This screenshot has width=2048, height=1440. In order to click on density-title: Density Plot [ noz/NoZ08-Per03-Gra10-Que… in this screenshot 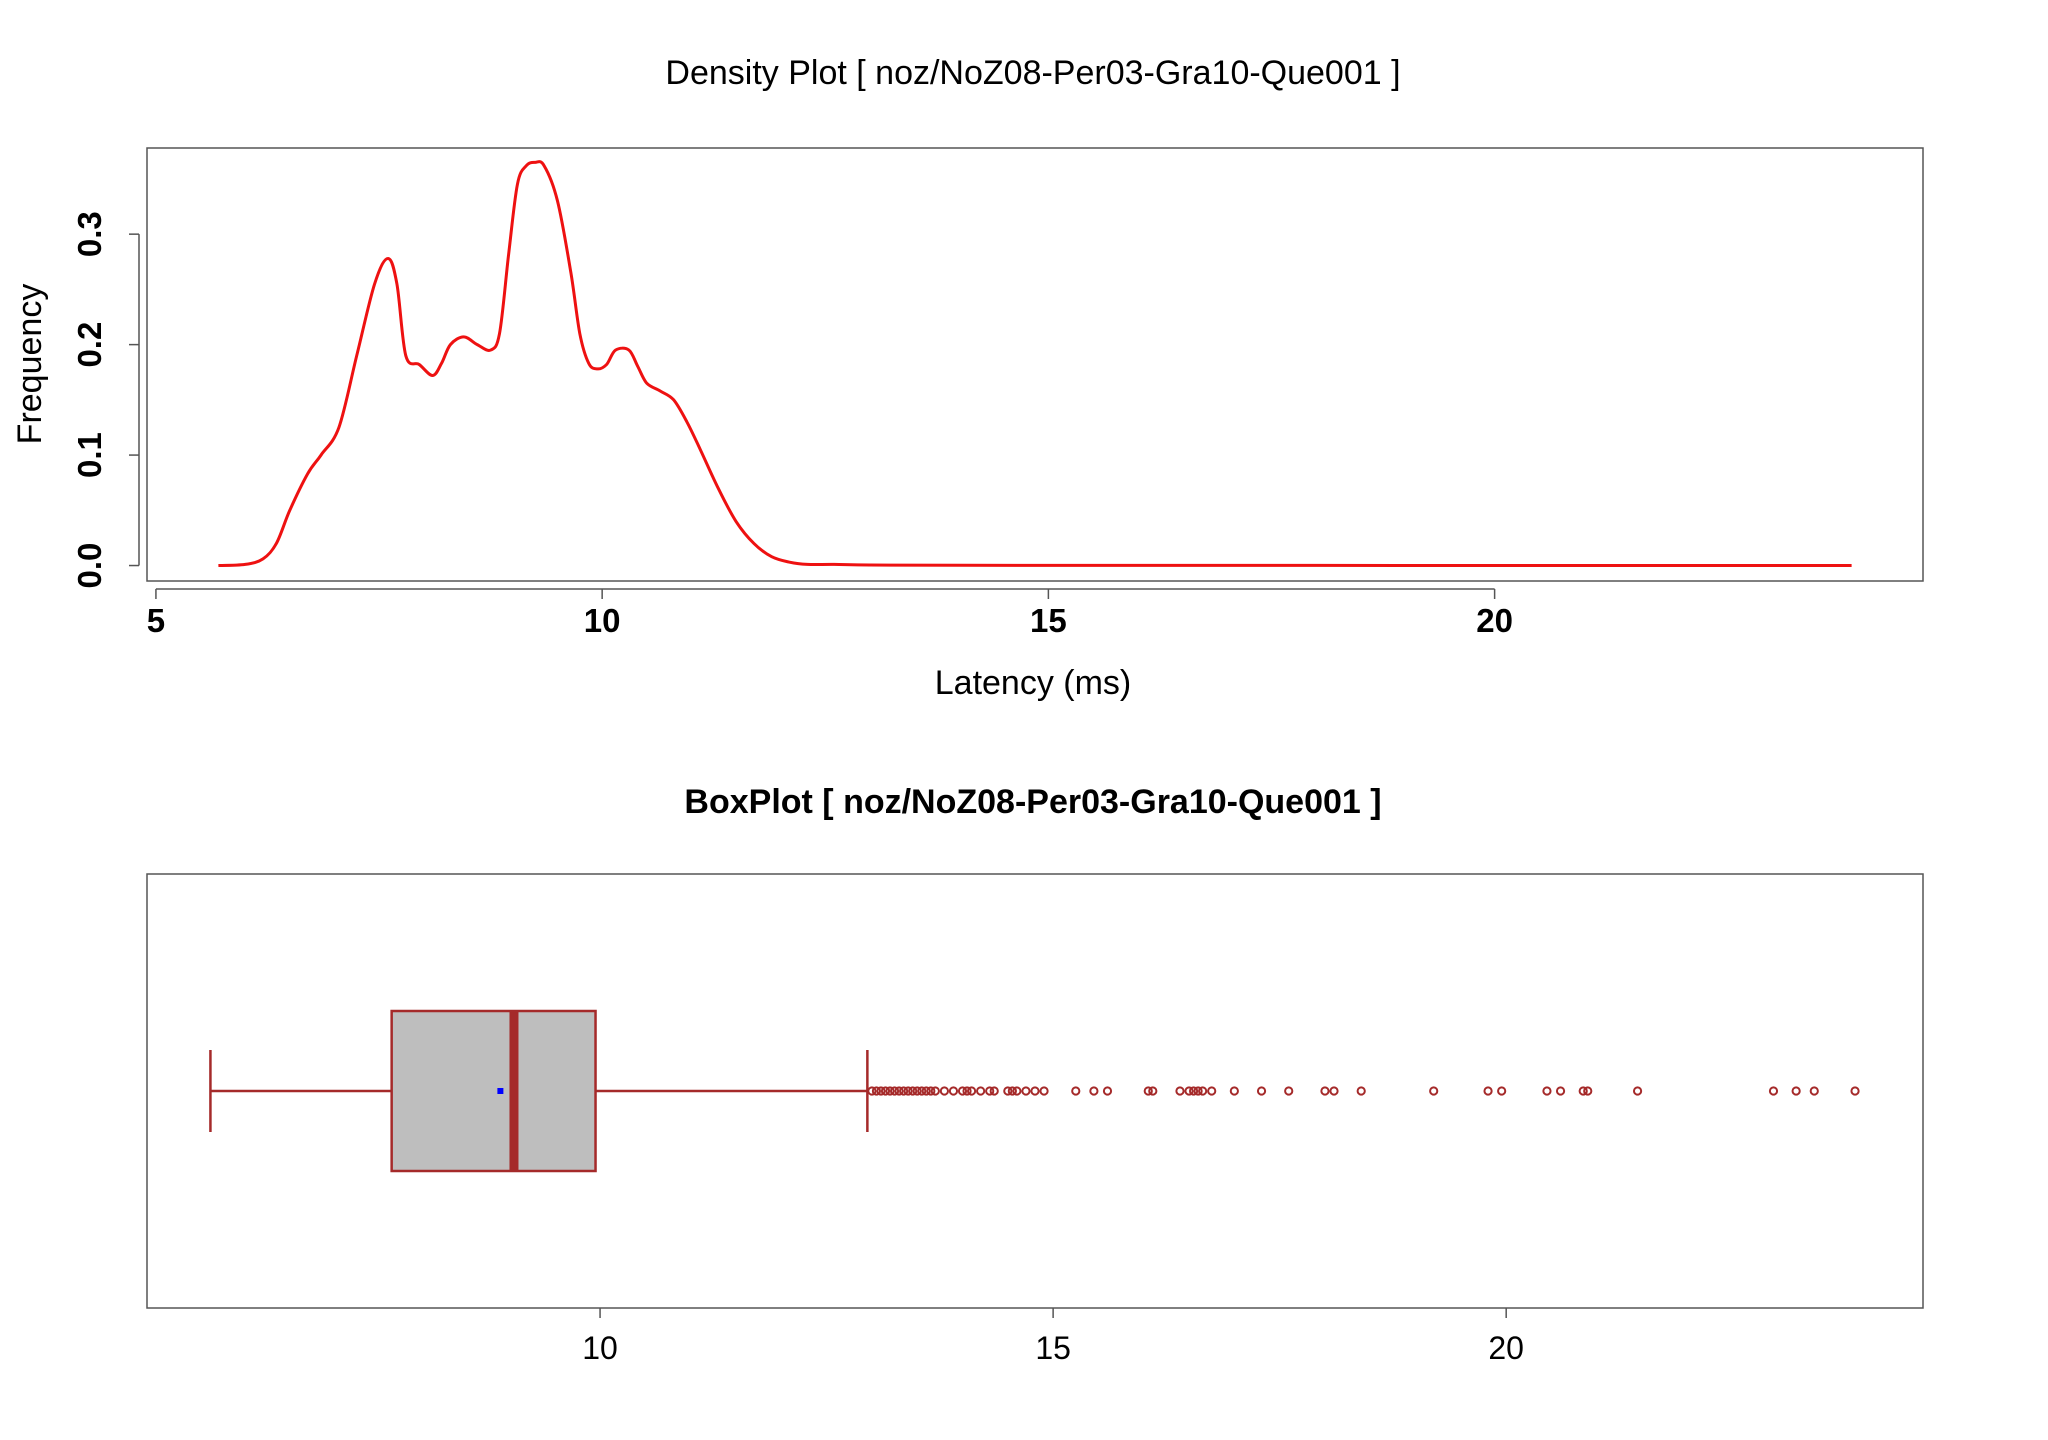, I will do `click(1032, 73)`.